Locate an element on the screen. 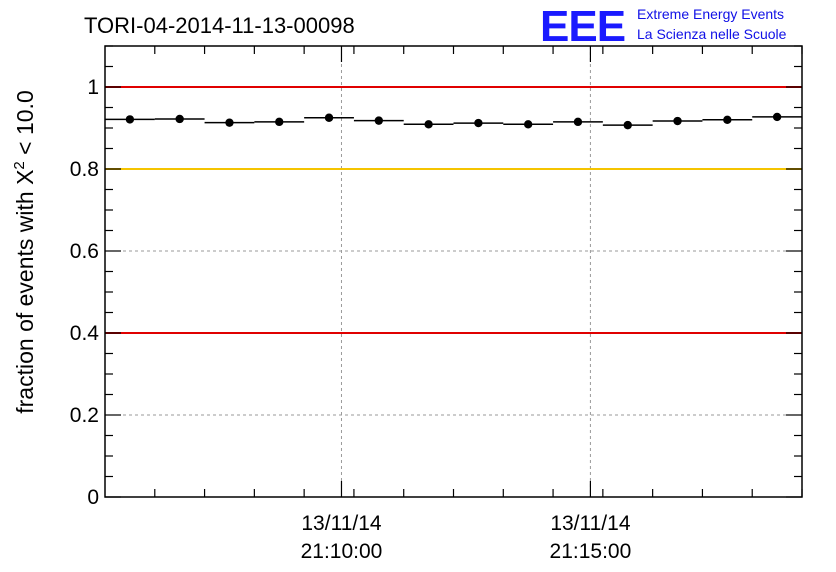 This screenshot has width=836, height=572. y-axis-label: fraction of events with X2 < 10.0 is located at coordinates (24, 252).